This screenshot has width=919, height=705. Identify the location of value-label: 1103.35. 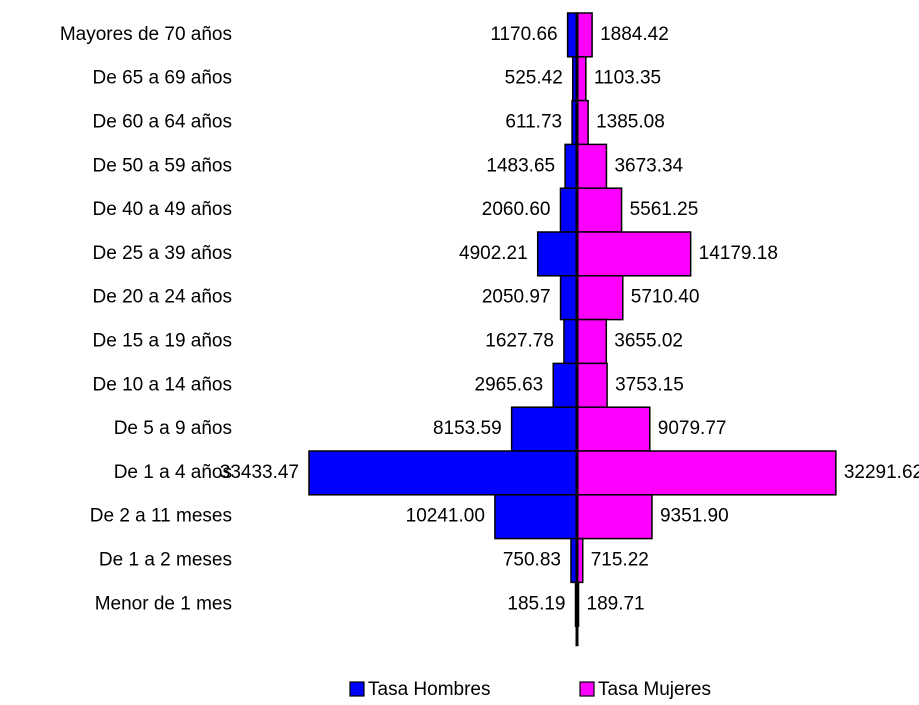
(627, 78).